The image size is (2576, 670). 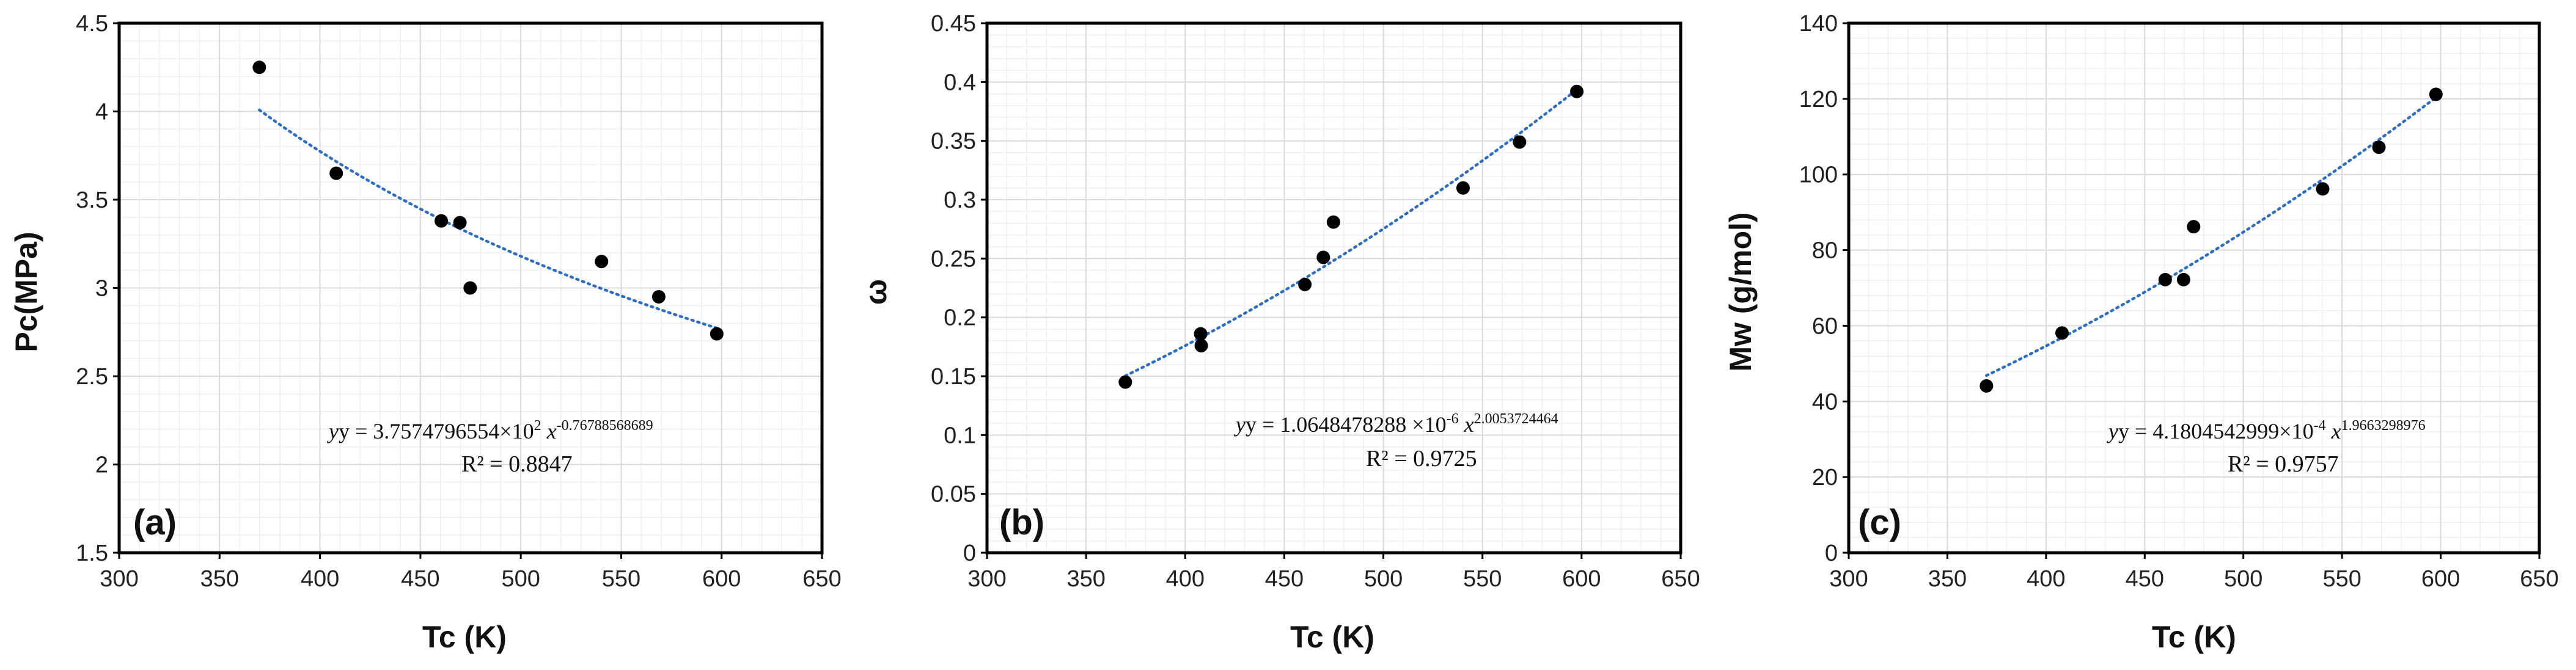 What do you see at coordinates (101, 289) in the screenshot?
I see `chart-a-y-tick-label: 3` at bounding box center [101, 289].